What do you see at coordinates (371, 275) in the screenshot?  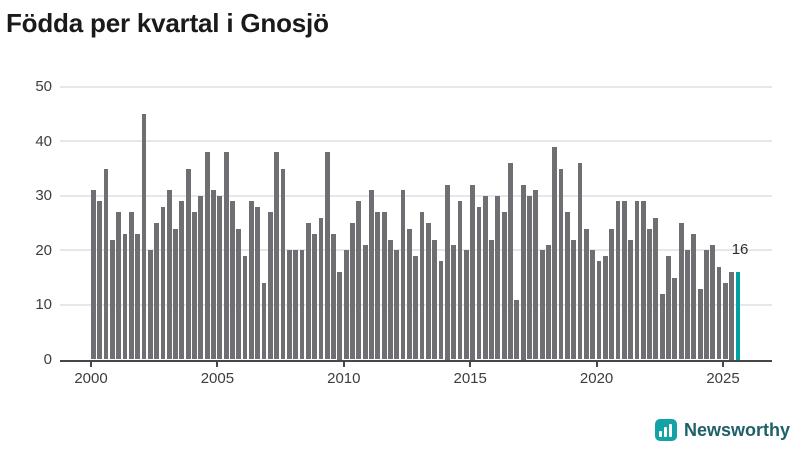 I see `bar-2011-q1` at bounding box center [371, 275].